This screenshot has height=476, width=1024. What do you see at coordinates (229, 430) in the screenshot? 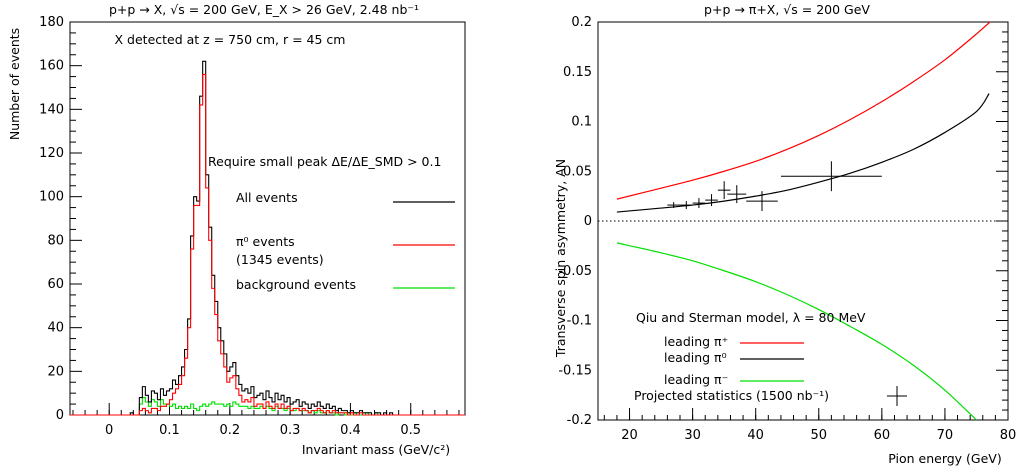
I see `left-x-tick-label: 0.2` at bounding box center [229, 430].